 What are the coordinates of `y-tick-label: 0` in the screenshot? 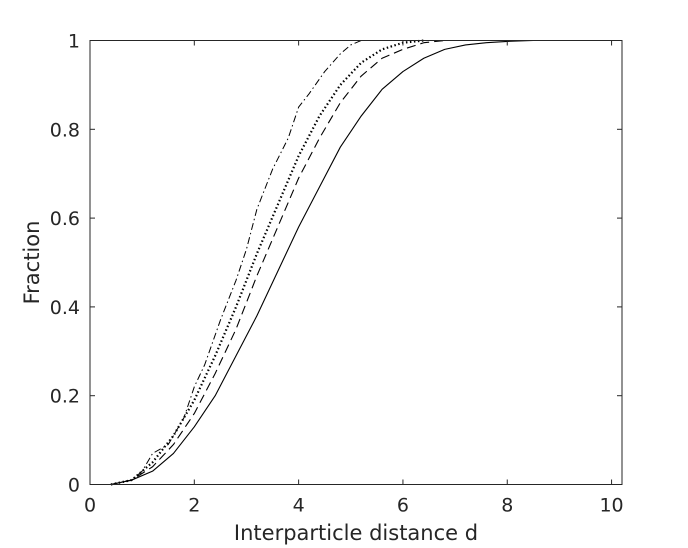 It's located at (74, 486).